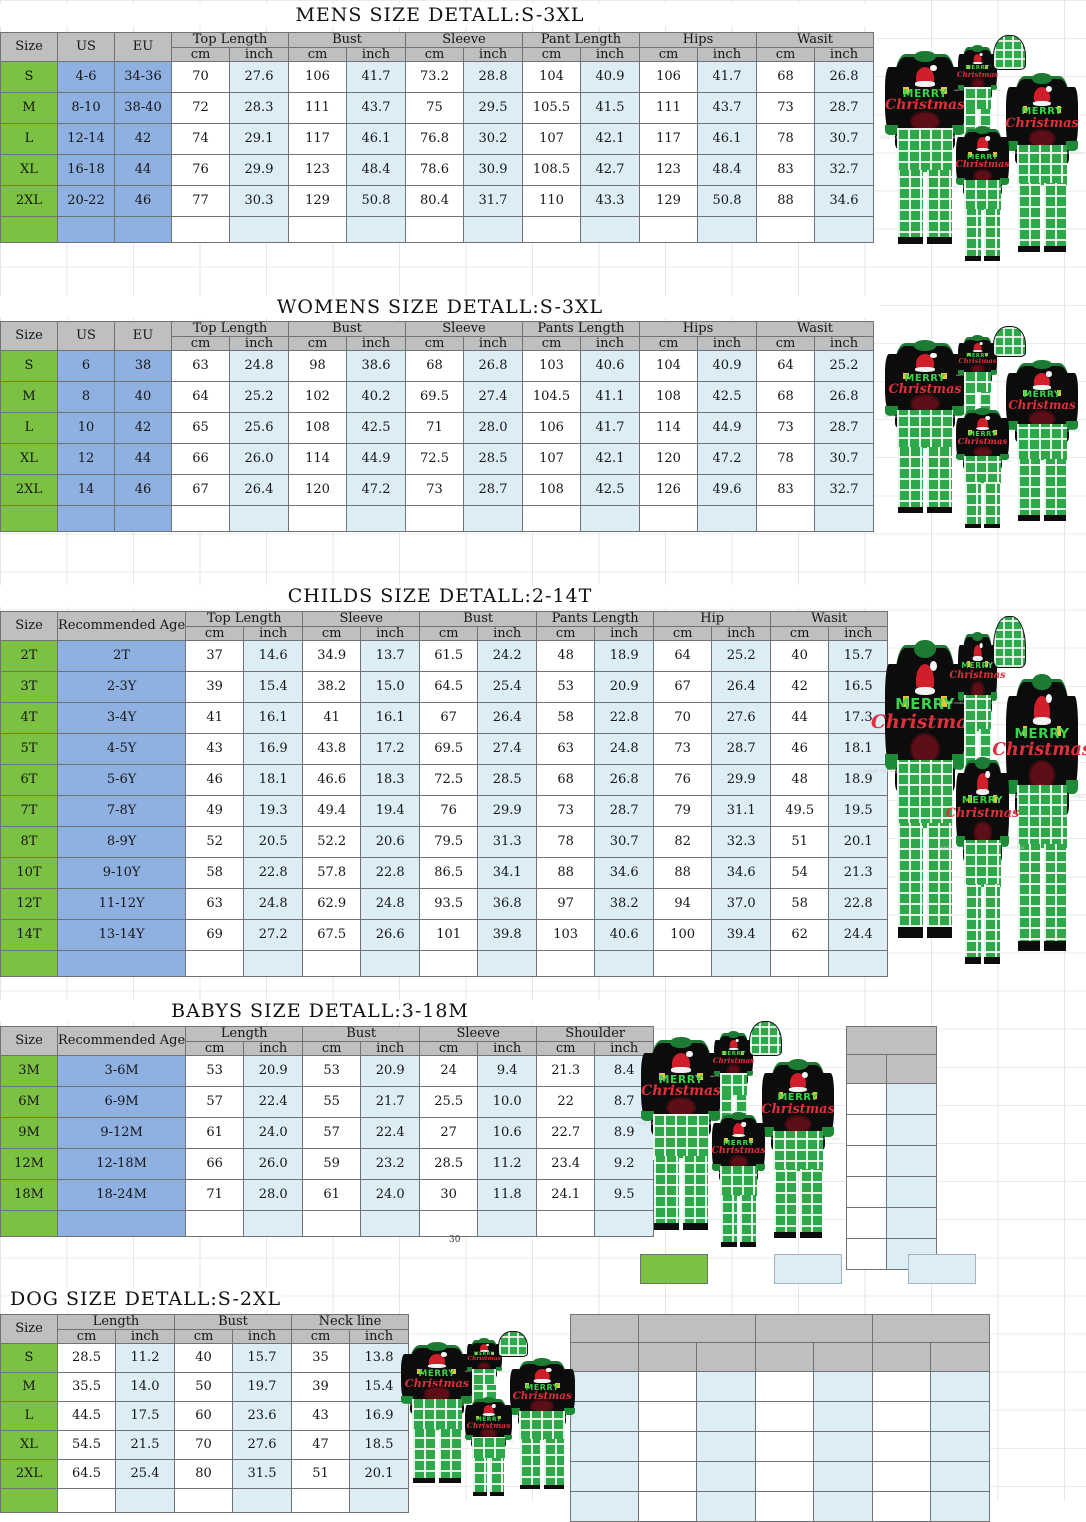 The width and height of the screenshot is (1086, 1522). I want to click on cell-inch: 28.8, so click(493, 77).